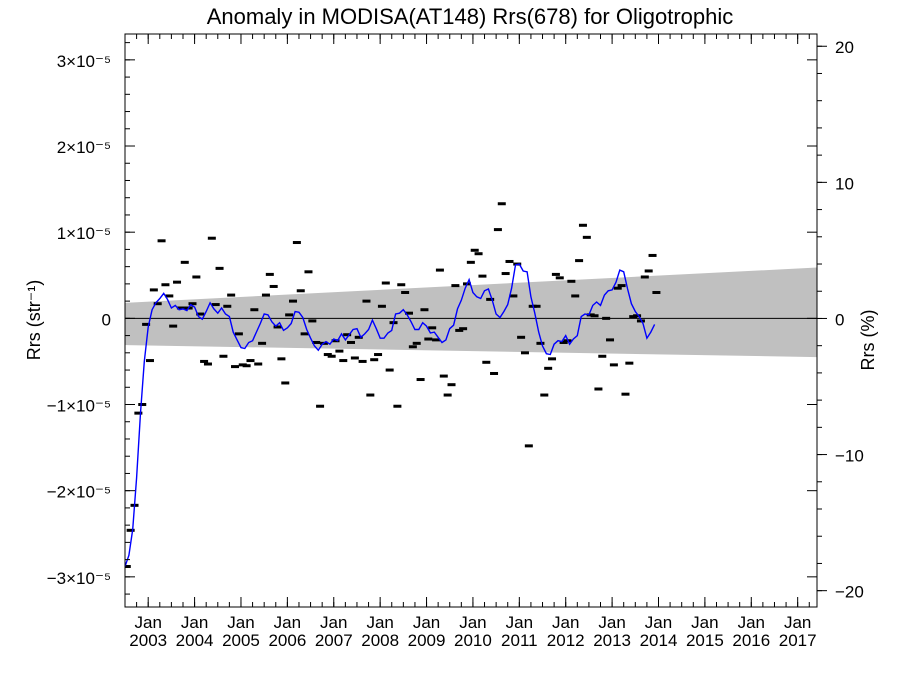  I want to click on y-tick-label-left: −2×10⁻⁵, so click(79, 492).